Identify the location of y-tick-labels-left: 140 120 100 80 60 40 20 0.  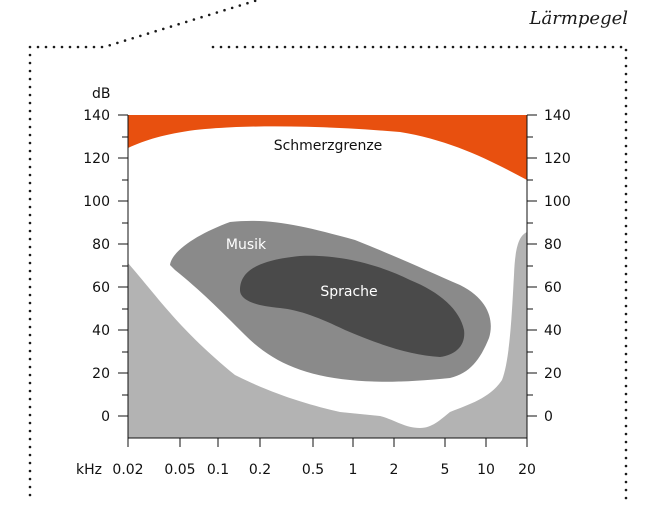
(96, 266).